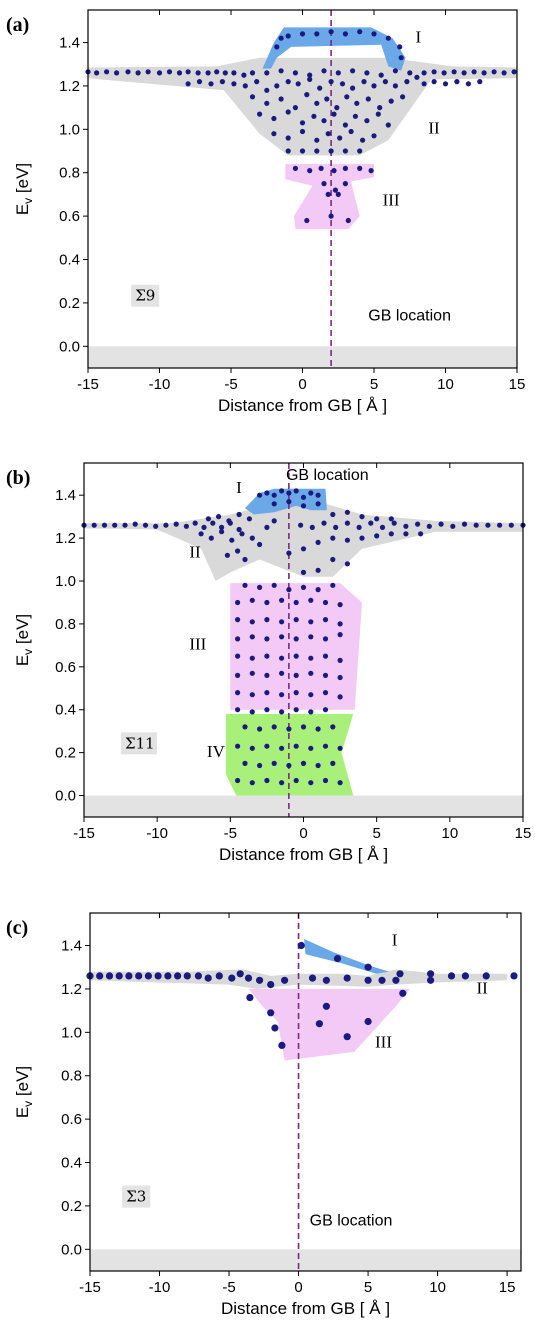 Image resolution: width=535 pixels, height=1327 pixels. What do you see at coordinates (329, 1024) in the screenshot?
I see `region-III` at bounding box center [329, 1024].